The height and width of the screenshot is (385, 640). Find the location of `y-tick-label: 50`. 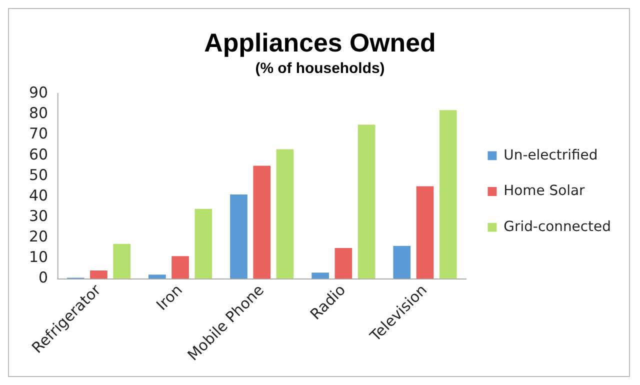

y-tick-label: 50 is located at coordinates (38, 175).